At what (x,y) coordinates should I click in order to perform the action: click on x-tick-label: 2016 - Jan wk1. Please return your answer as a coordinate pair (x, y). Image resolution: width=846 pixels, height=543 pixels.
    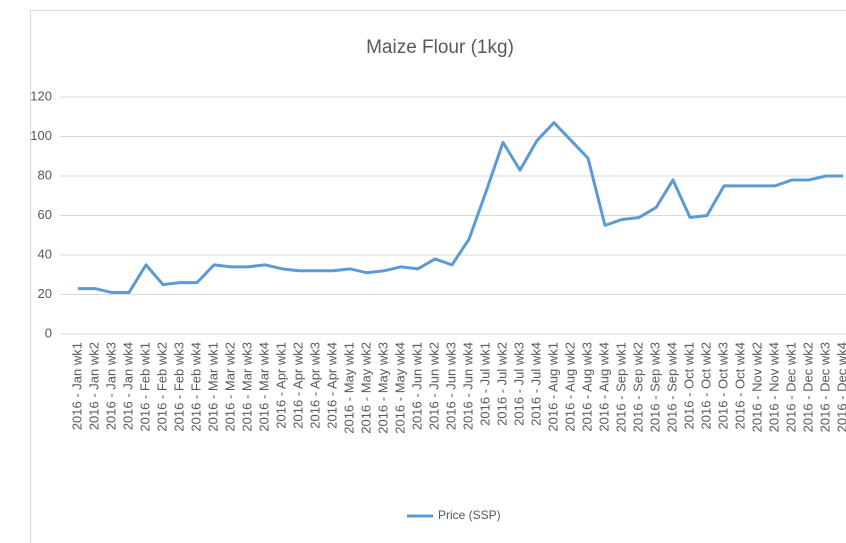
    Looking at the image, I should click on (76, 386).